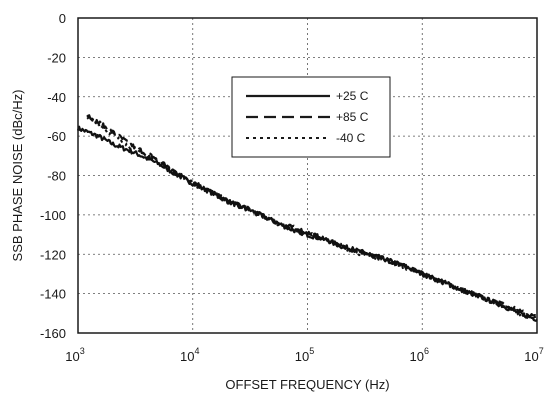  I want to click on y-tick-label: -20, so click(56, 57).